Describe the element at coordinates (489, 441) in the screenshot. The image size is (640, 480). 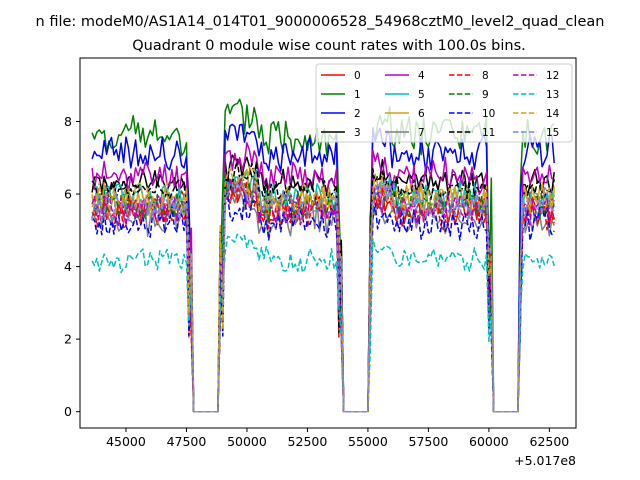
I see `x-tick-label: 60000` at that location.